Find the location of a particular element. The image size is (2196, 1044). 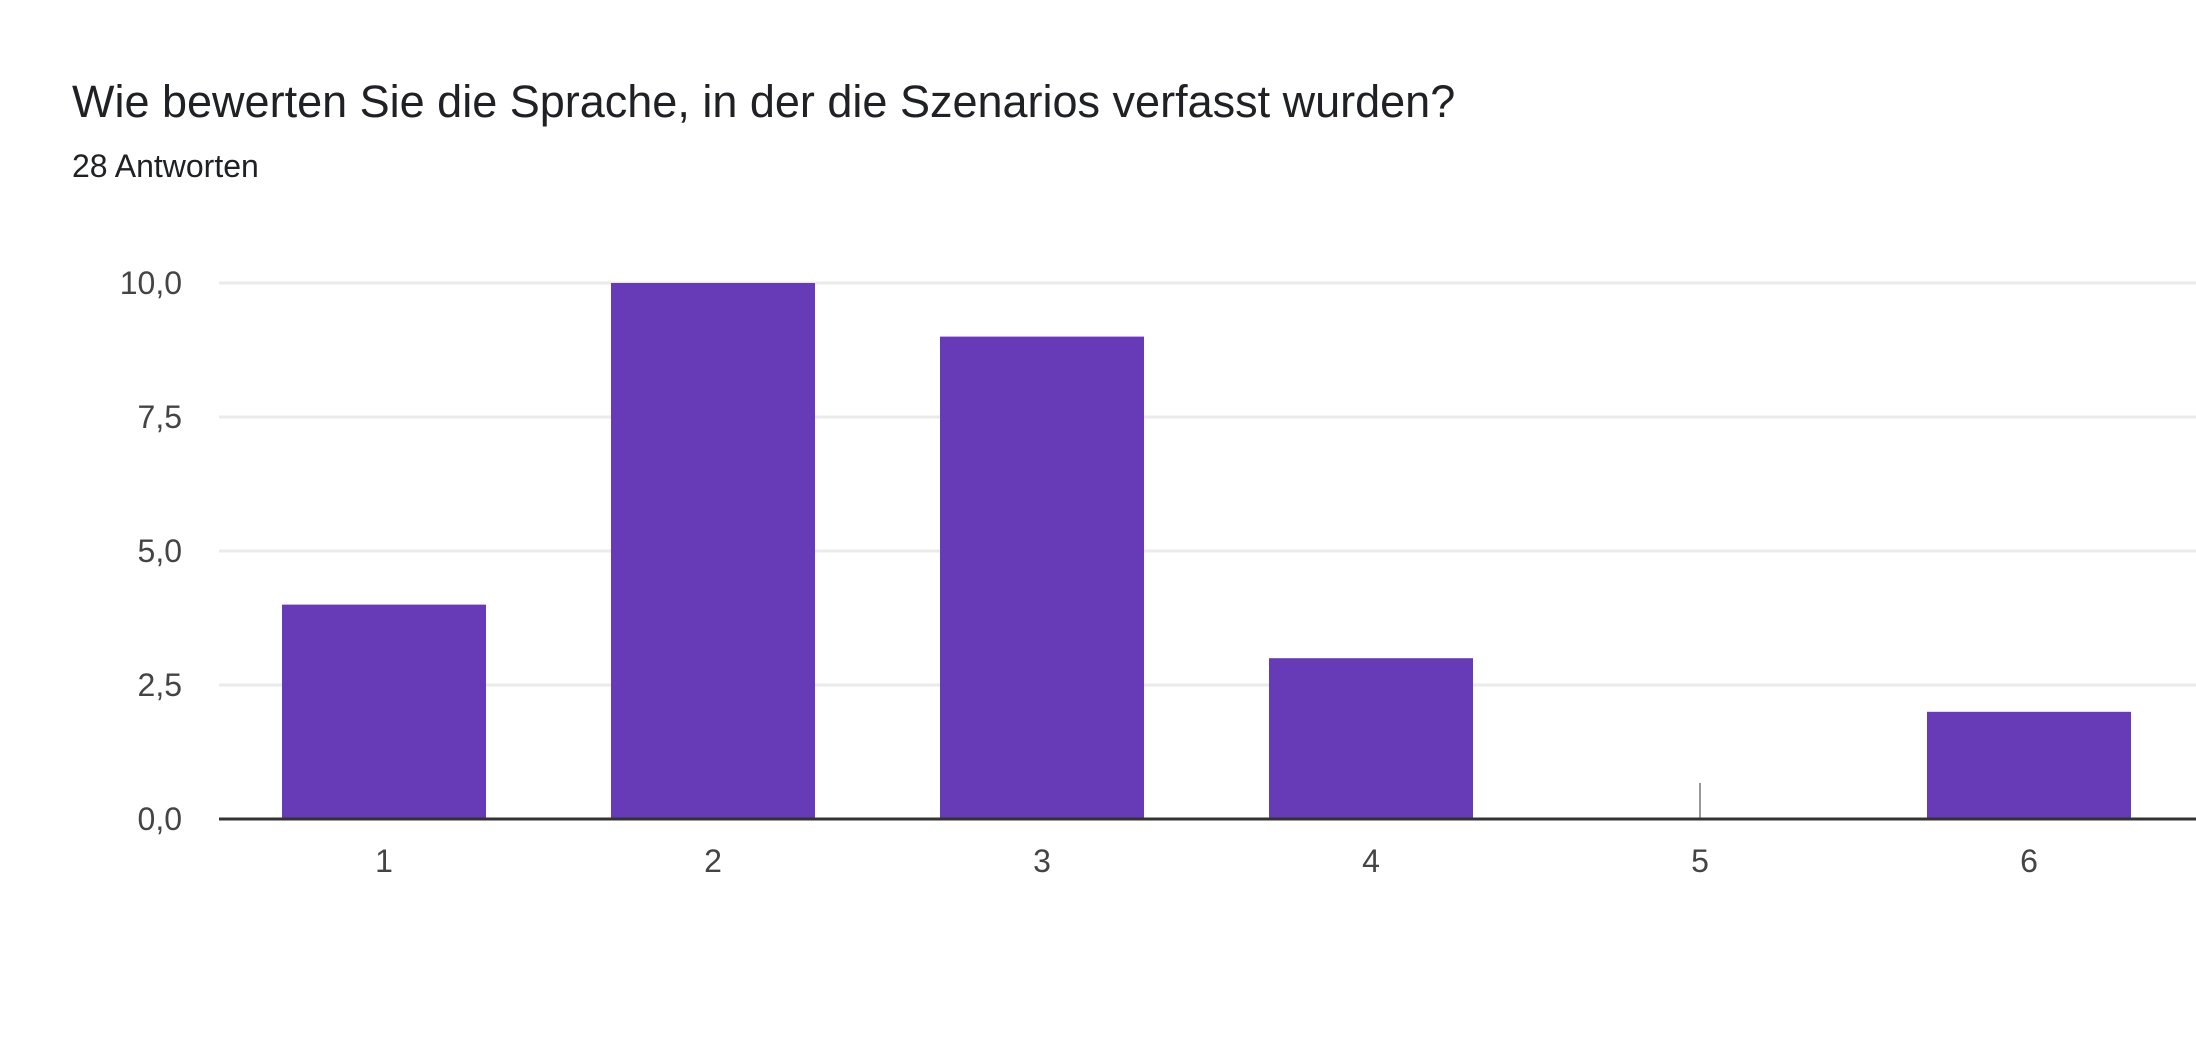

response-count: 28 Antworten is located at coordinates (165, 166).